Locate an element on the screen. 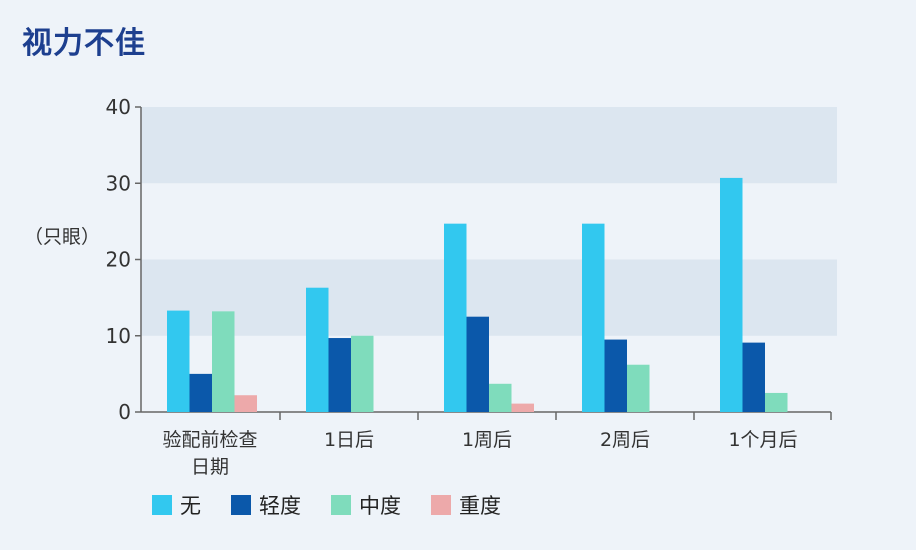 The width and height of the screenshot is (916, 550). legend-item: 中度 is located at coordinates (366, 505).